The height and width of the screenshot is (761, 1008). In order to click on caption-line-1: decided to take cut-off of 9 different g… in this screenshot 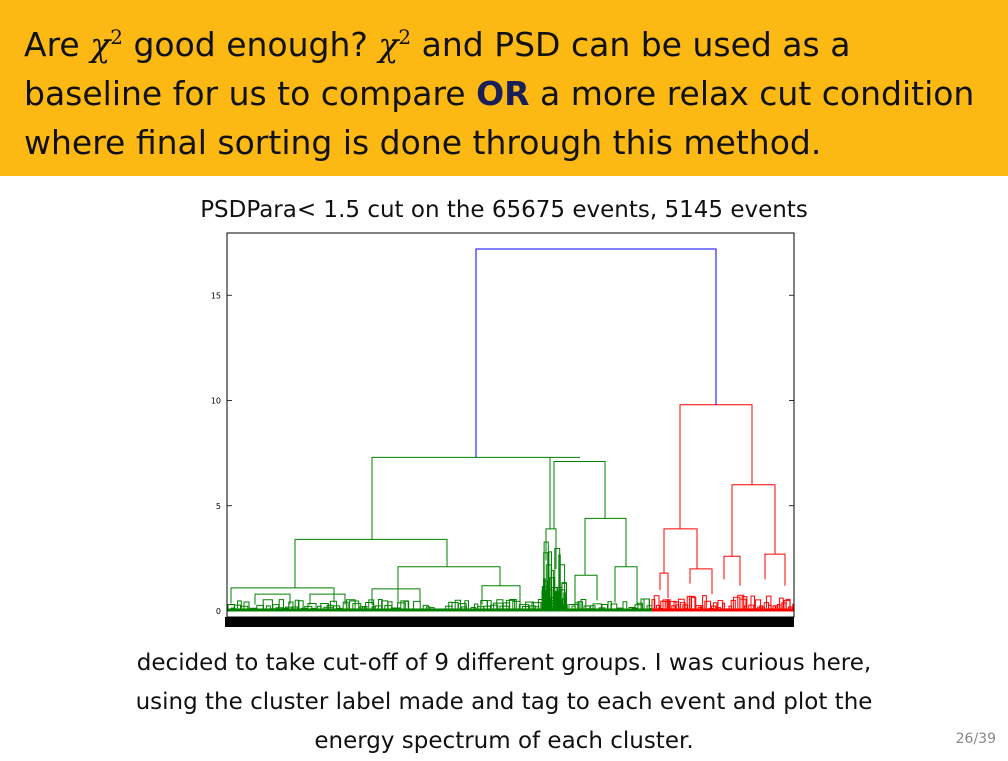, I will do `click(504, 663)`.